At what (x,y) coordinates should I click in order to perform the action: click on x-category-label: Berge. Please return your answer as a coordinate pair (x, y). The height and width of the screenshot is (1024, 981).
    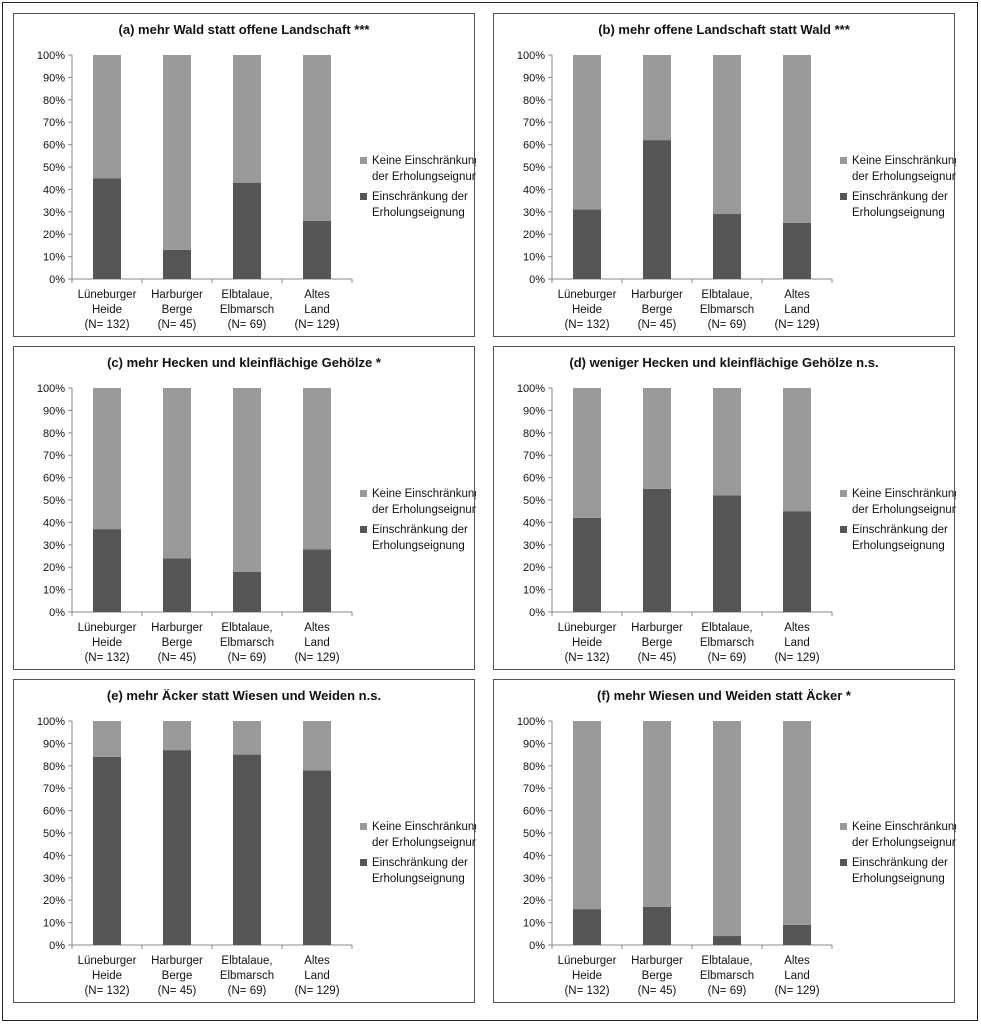
    Looking at the image, I should click on (657, 310).